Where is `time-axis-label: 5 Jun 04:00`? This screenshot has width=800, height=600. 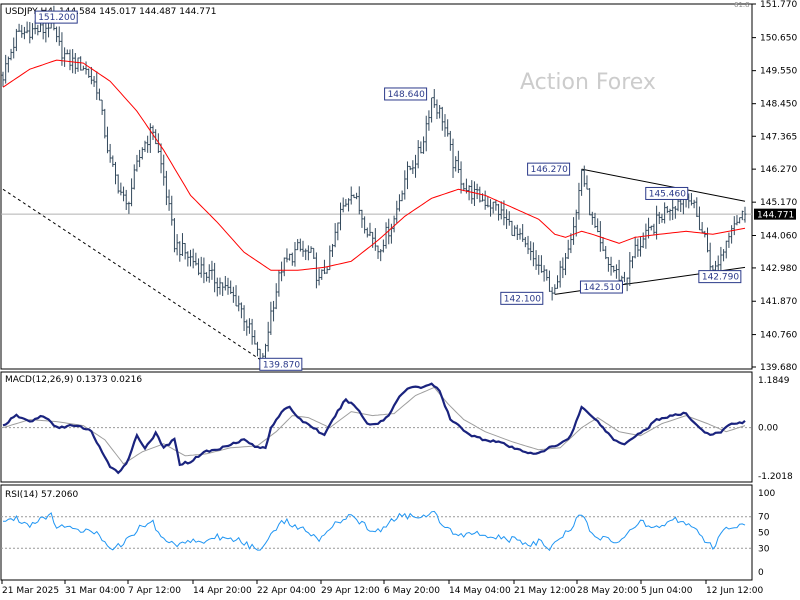
time-axis-label: 5 Jun 04:00 is located at coordinates (667, 591).